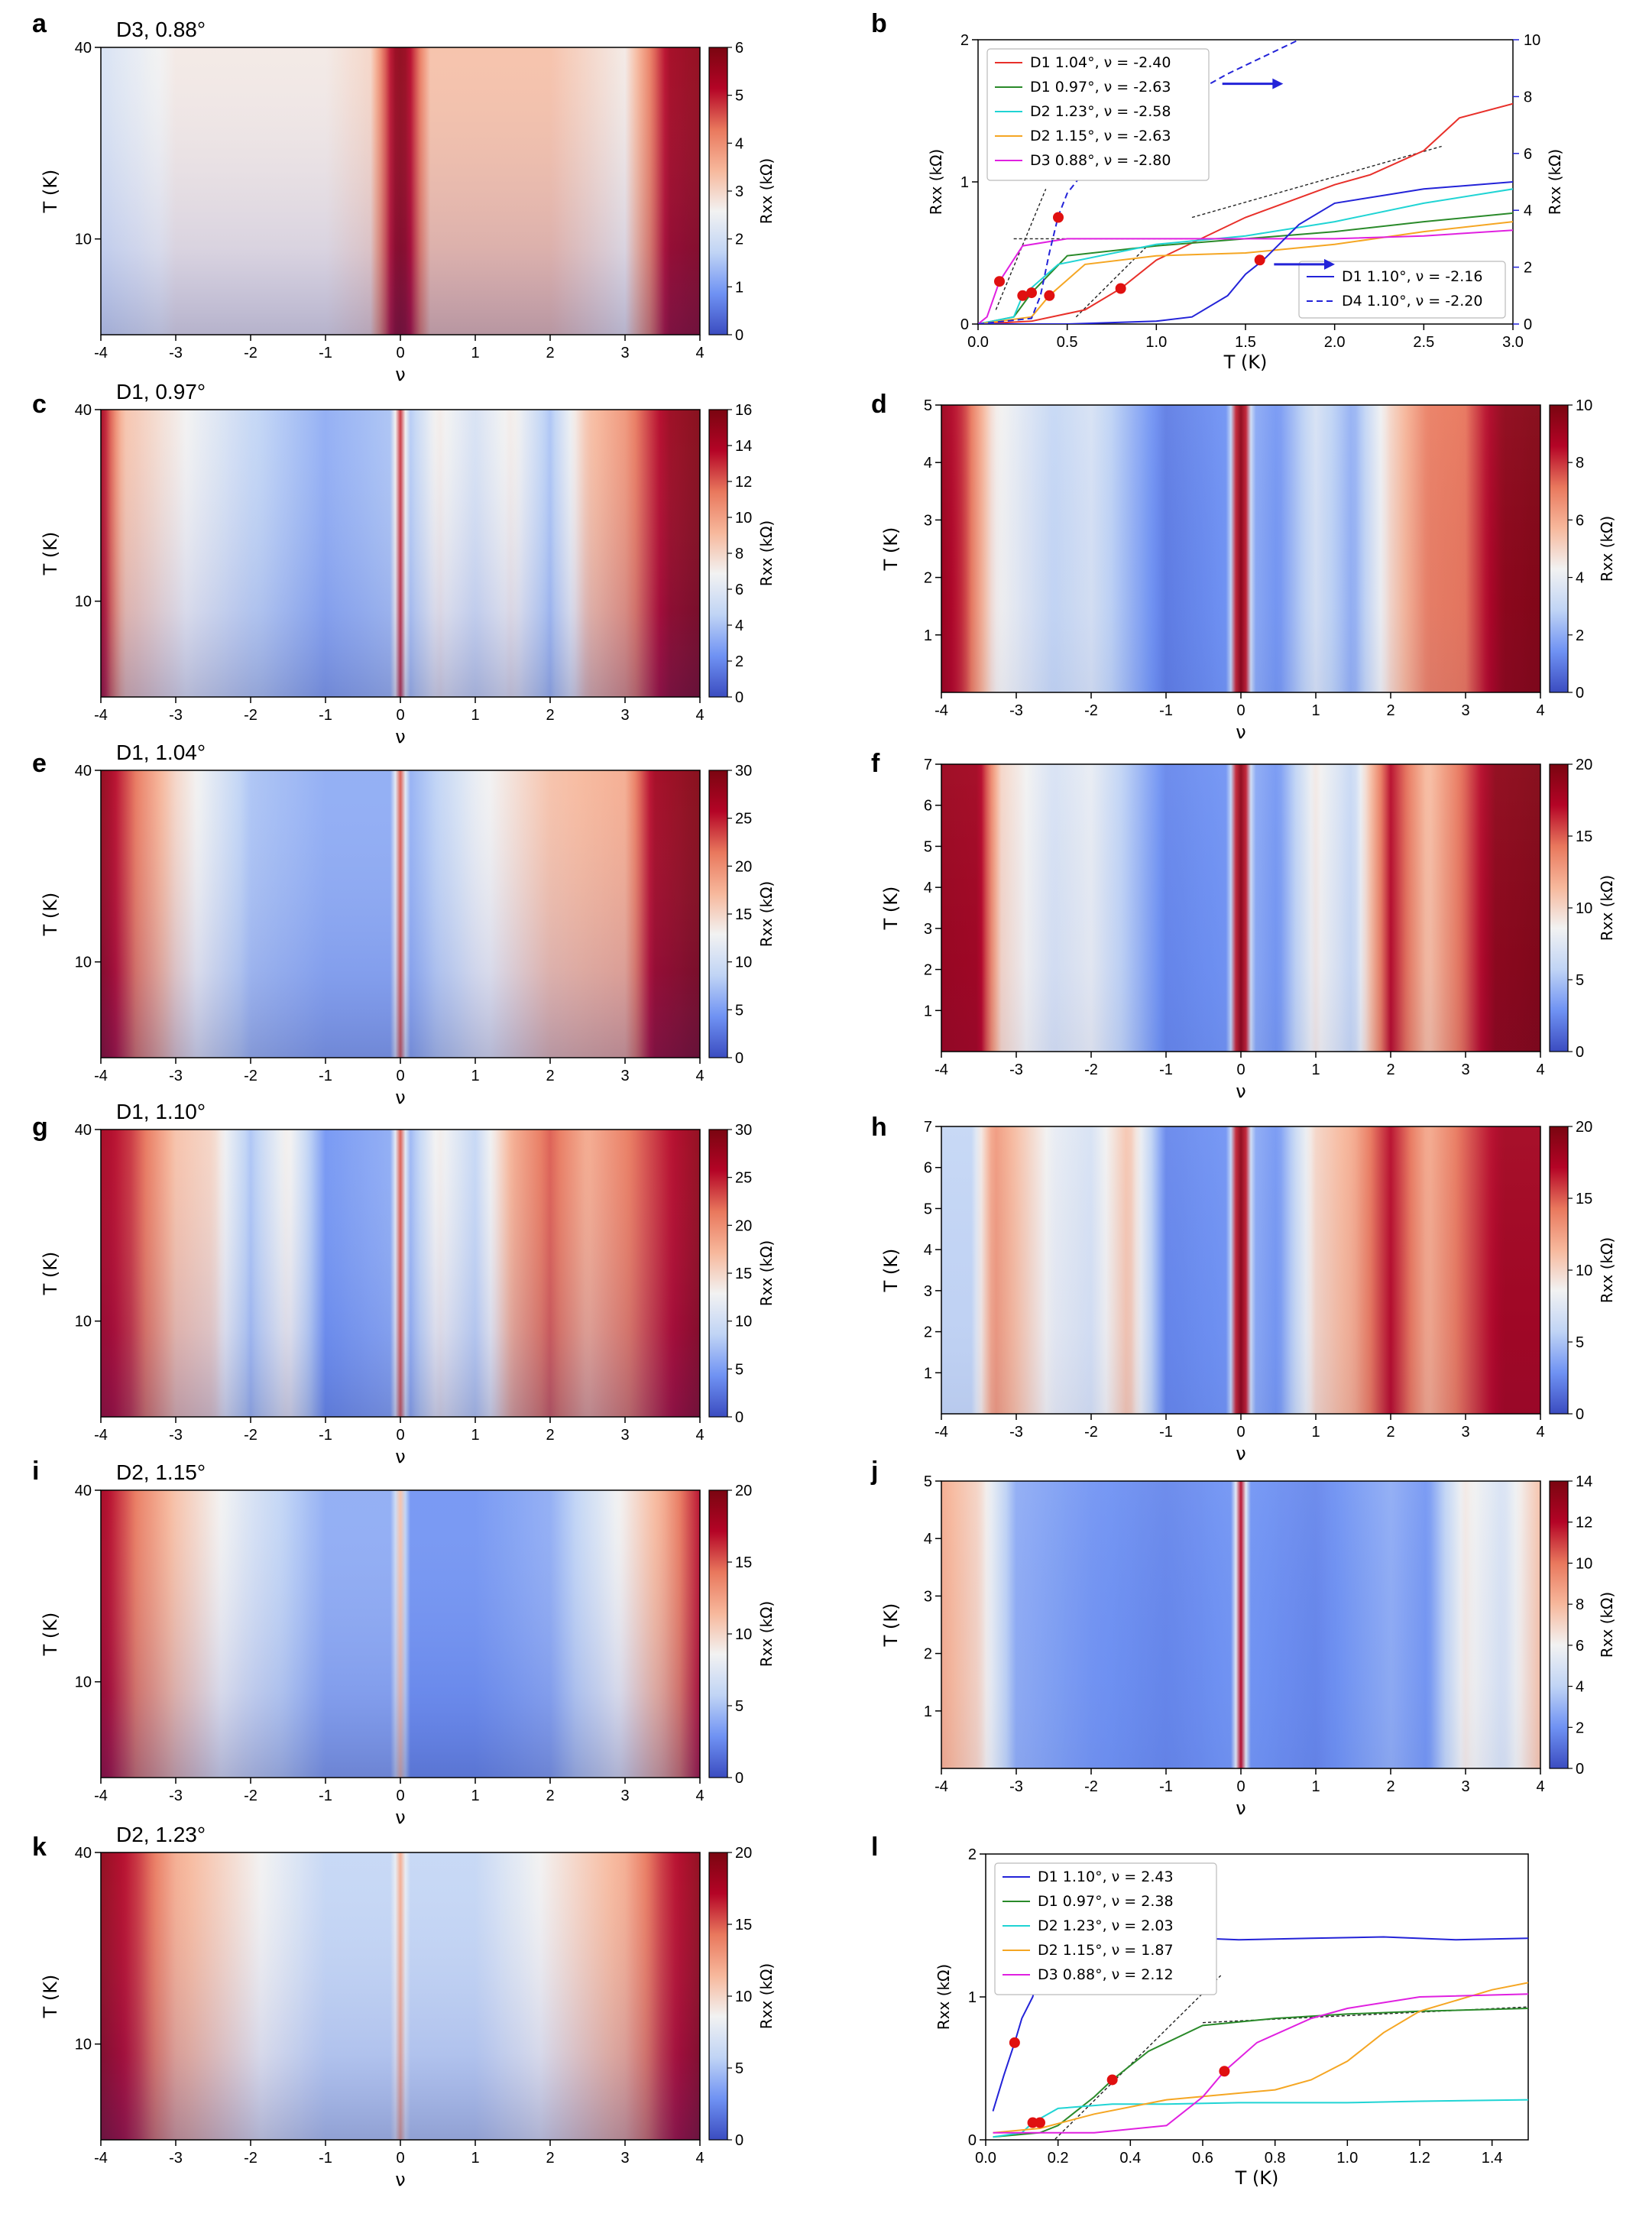  I want to click on panel-title: D2, 1.23°, so click(161, 1835).